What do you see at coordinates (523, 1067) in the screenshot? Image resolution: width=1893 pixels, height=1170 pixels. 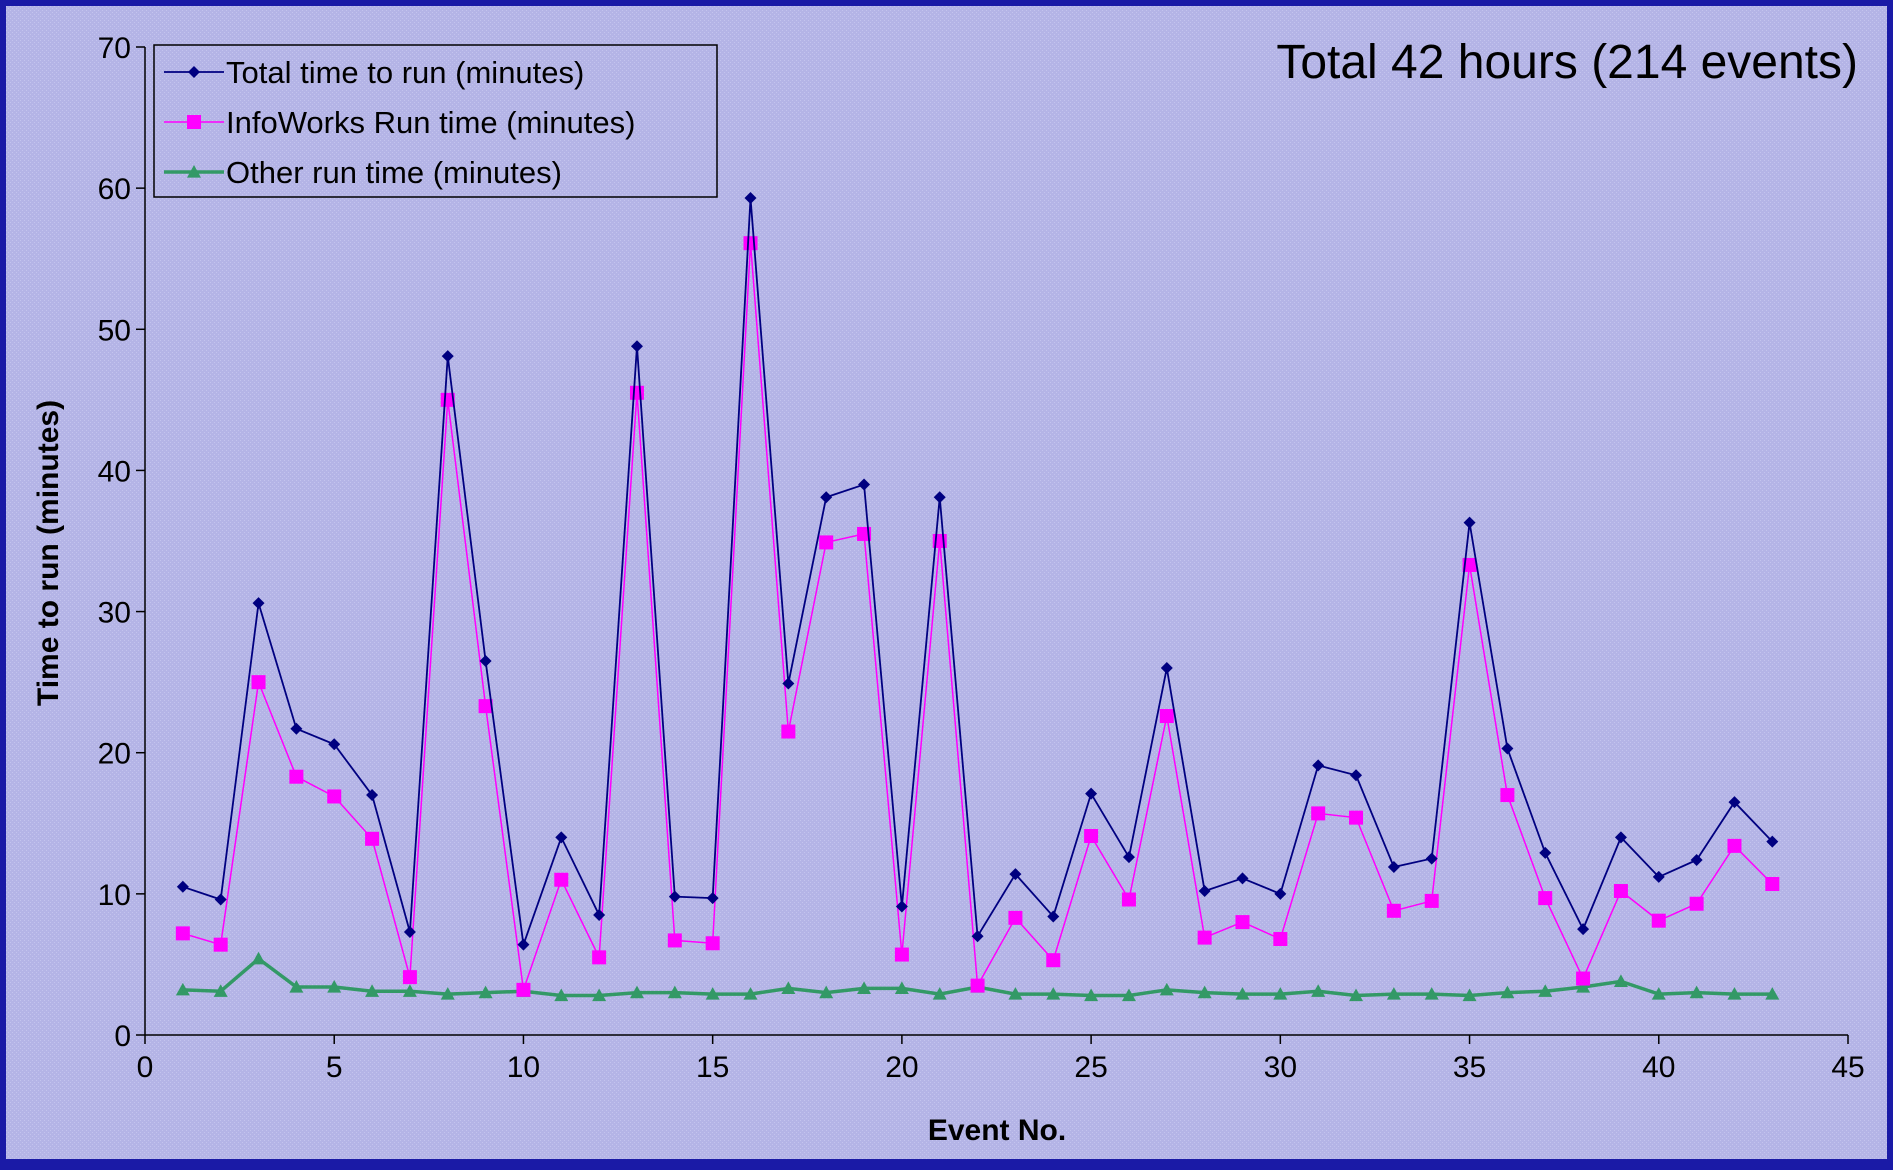 I see `x-tick-label: 10` at bounding box center [523, 1067].